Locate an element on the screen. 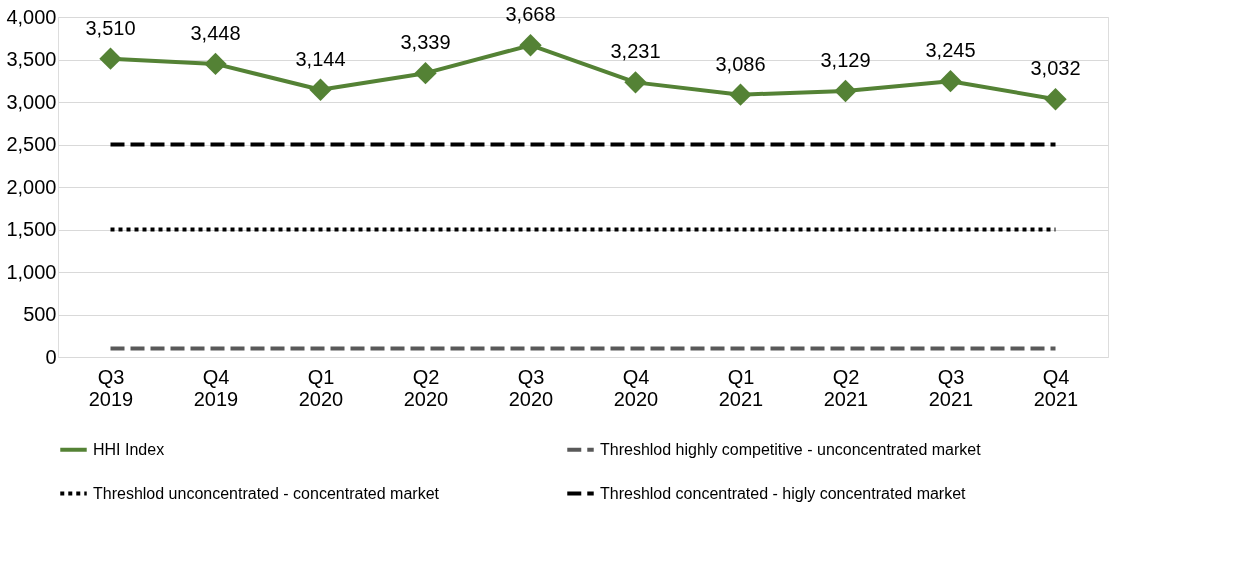  legend-label: Threshlod unconcentrated - concentrated market is located at coordinates (266, 493).